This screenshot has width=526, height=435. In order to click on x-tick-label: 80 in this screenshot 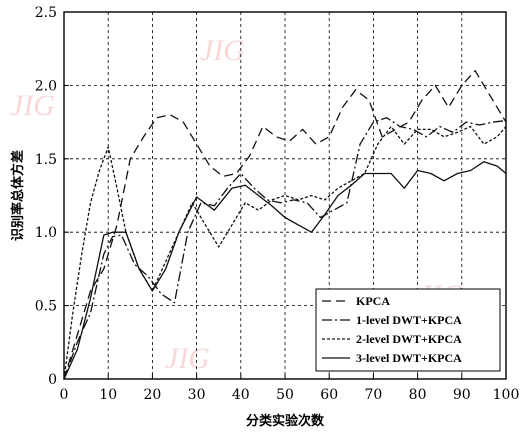, I will do `click(418, 395)`.